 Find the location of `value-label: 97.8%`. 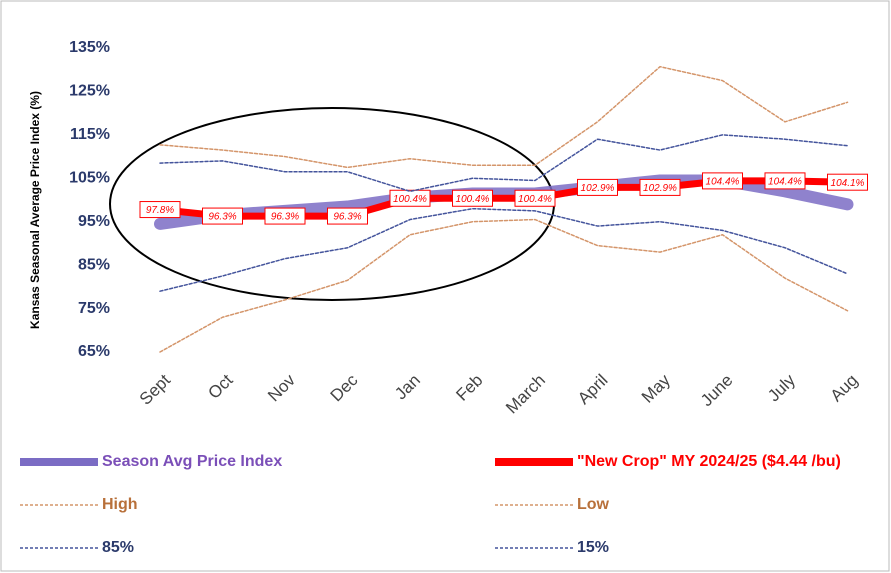

value-label: 97.8% is located at coordinates (160, 210).